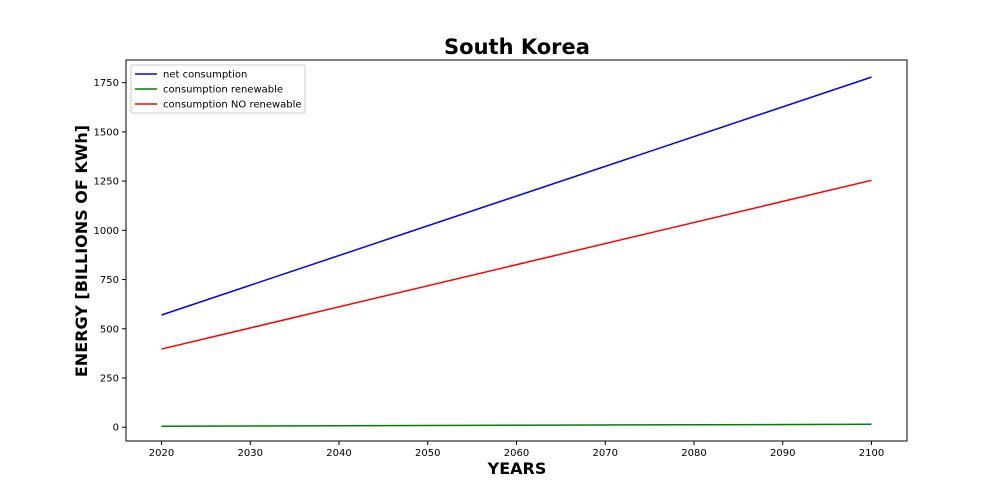 The image size is (1008, 504). Describe the element at coordinates (106, 132) in the screenshot. I see `y-tick-label: 1500` at that location.